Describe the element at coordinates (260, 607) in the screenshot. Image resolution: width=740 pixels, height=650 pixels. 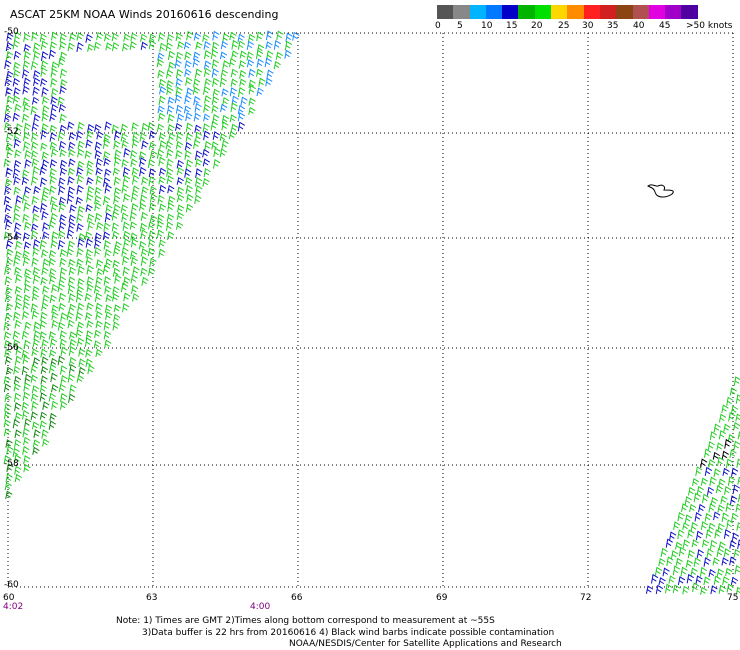
I see `time-label: 4:00` at that location.